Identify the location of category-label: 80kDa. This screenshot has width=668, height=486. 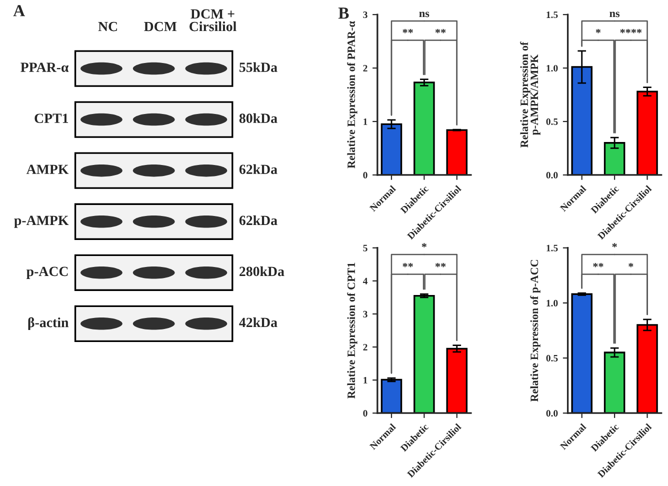
(258, 118).